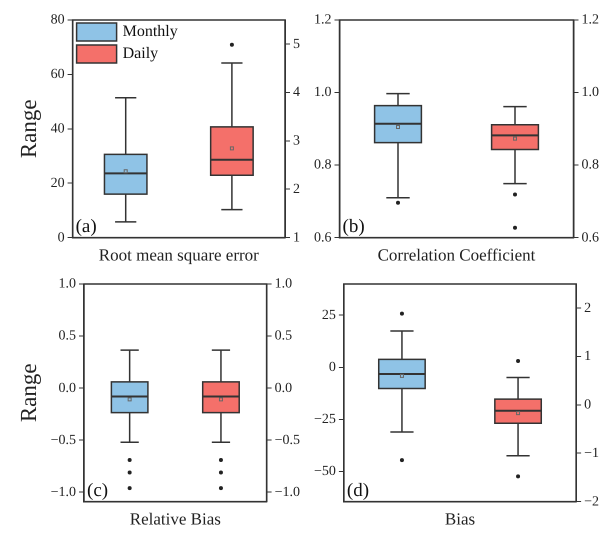  What do you see at coordinates (296, 92) in the screenshot?
I see `y2-tick-label: 4` at bounding box center [296, 92].